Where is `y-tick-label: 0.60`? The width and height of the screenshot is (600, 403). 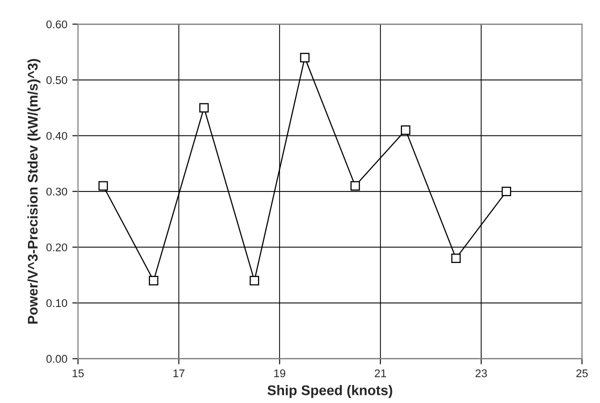
y-tick-label: 0.60 is located at coordinates (57, 24).